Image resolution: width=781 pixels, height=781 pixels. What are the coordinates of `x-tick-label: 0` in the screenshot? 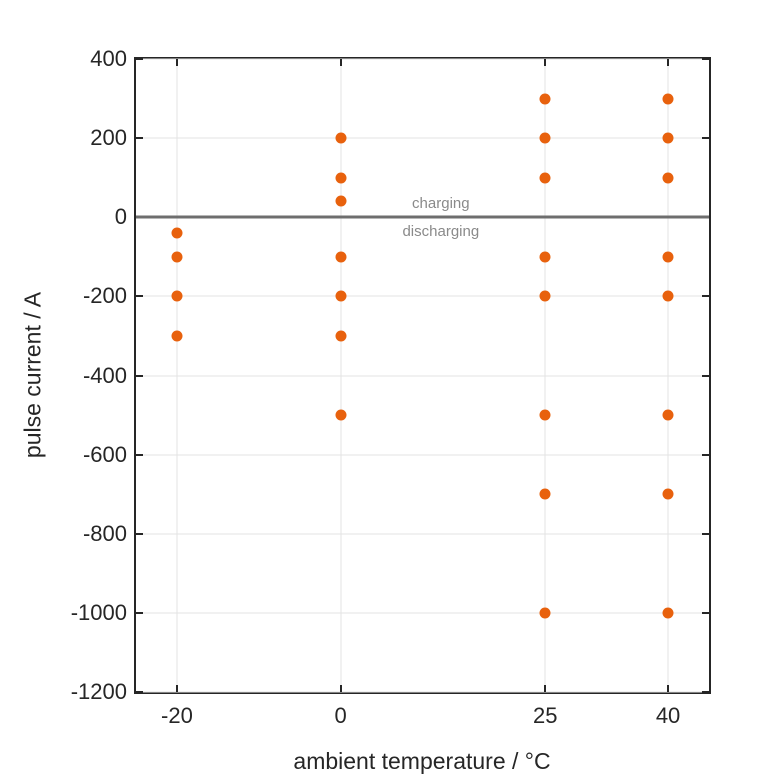 It's located at (340, 715).